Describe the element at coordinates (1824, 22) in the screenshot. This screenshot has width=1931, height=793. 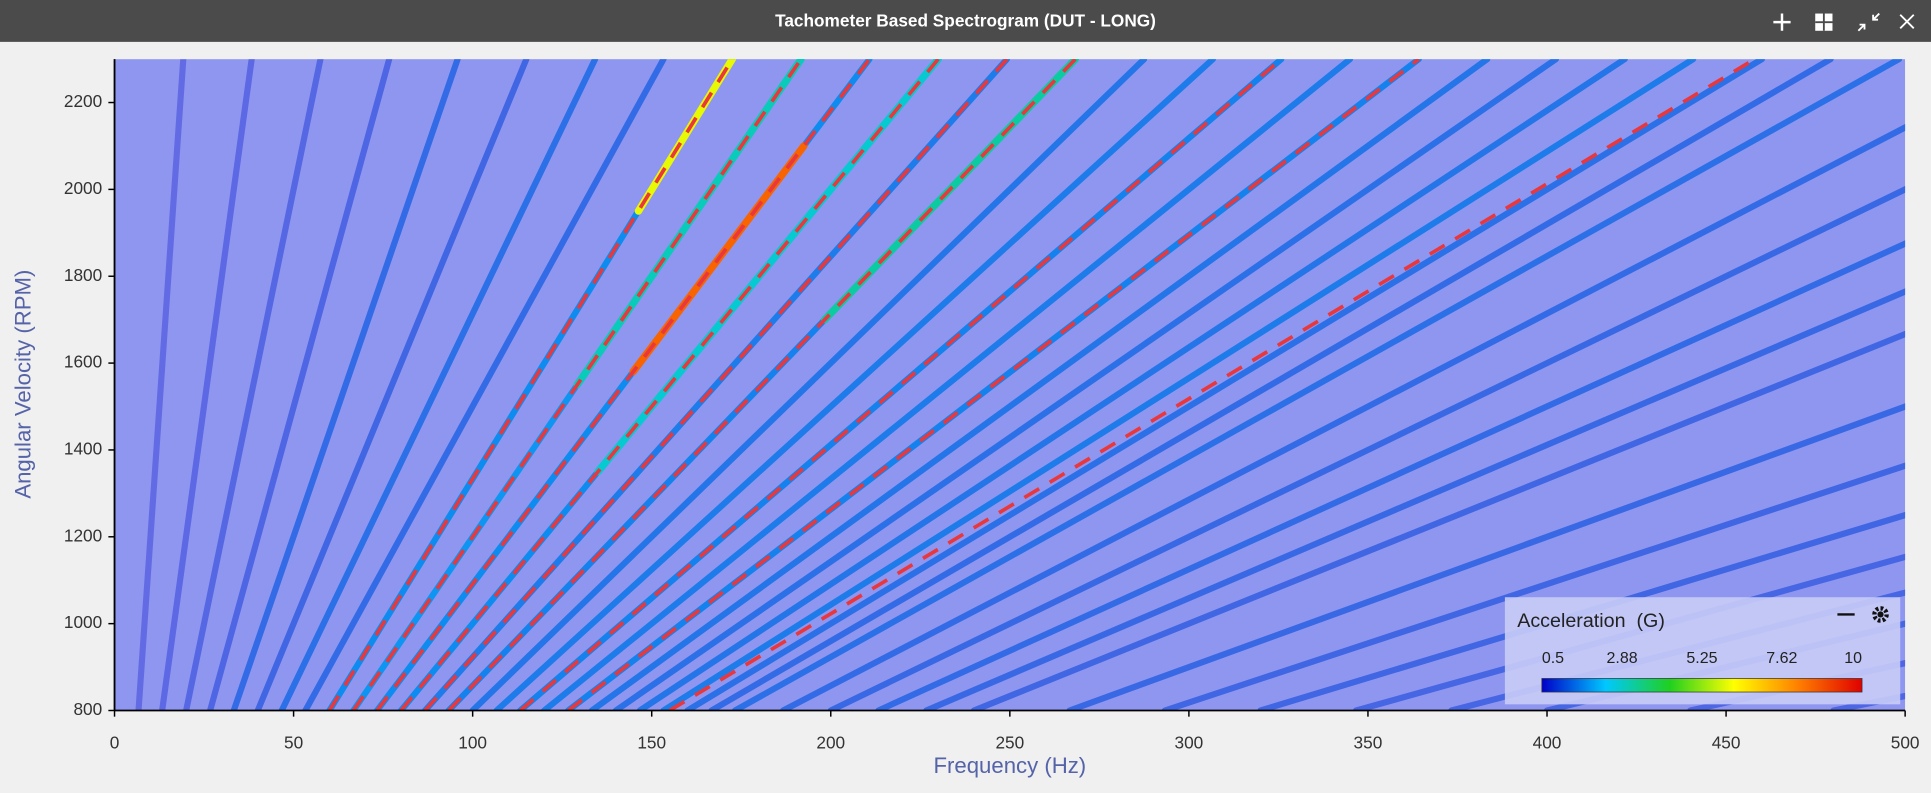
I see `layout-button` at that location.